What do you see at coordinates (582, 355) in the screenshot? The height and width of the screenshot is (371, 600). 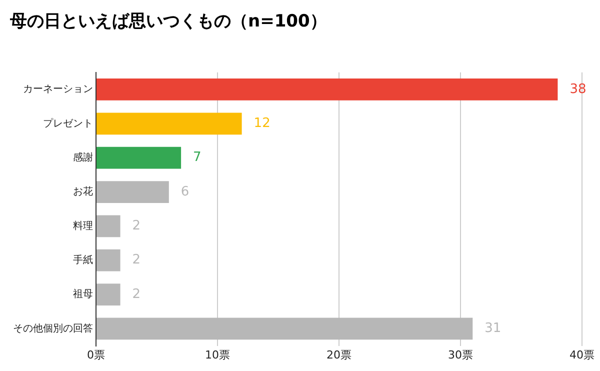 I see `x-tick-label: 40票` at bounding box center [582, 355].